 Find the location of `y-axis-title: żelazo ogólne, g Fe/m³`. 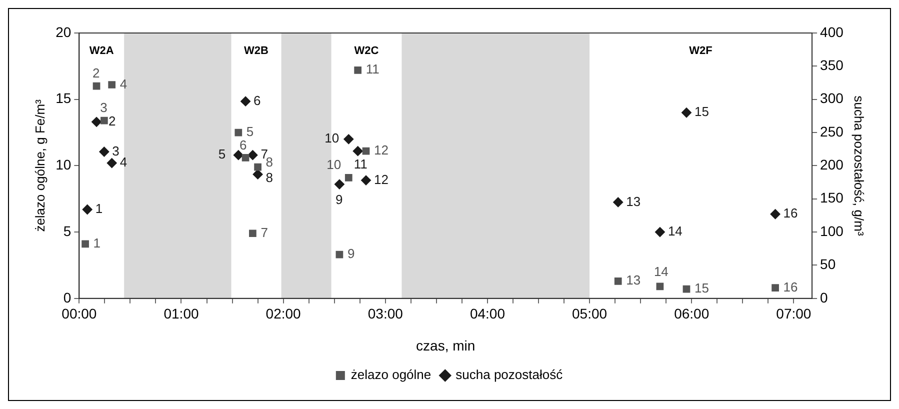

y-axis-title: żelazo ogólne, g Fe/m³ is located at coordinates (40, 165).